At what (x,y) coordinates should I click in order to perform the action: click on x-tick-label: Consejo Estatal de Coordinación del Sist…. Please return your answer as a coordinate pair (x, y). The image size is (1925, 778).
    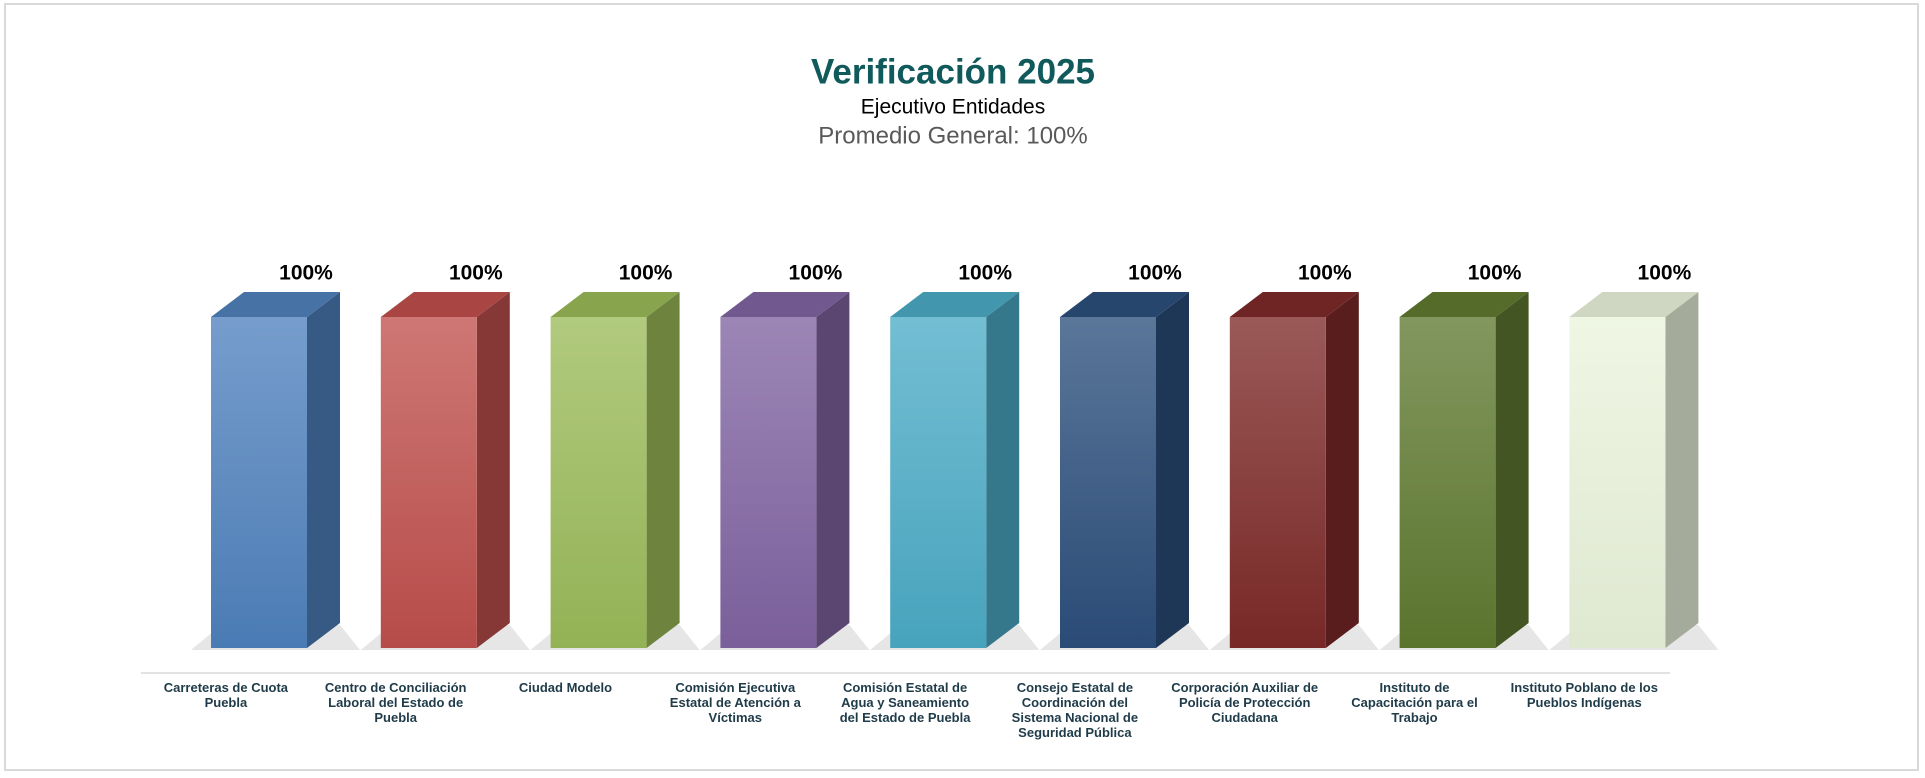
    Looking at the image, I should click on (1075, 710).